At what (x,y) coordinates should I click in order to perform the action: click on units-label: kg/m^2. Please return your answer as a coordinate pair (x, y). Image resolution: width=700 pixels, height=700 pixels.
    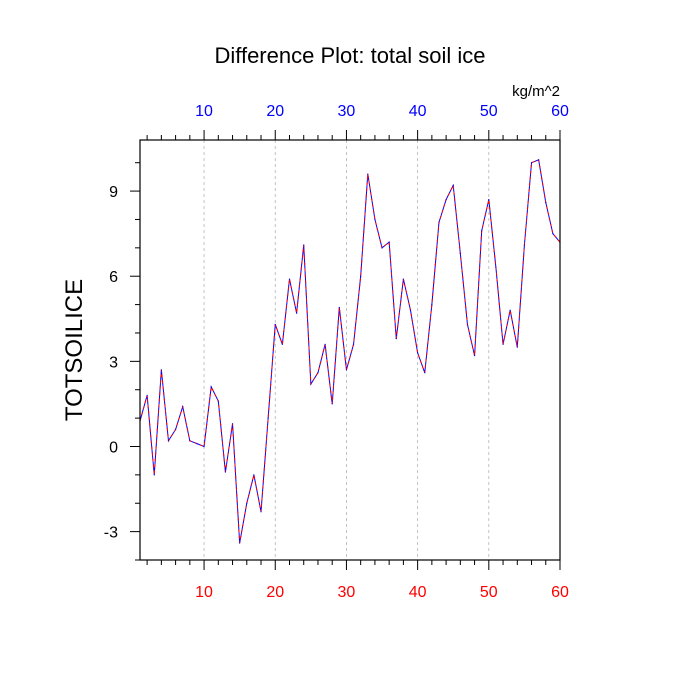
    Looking at the image, I should click on (536, 91).